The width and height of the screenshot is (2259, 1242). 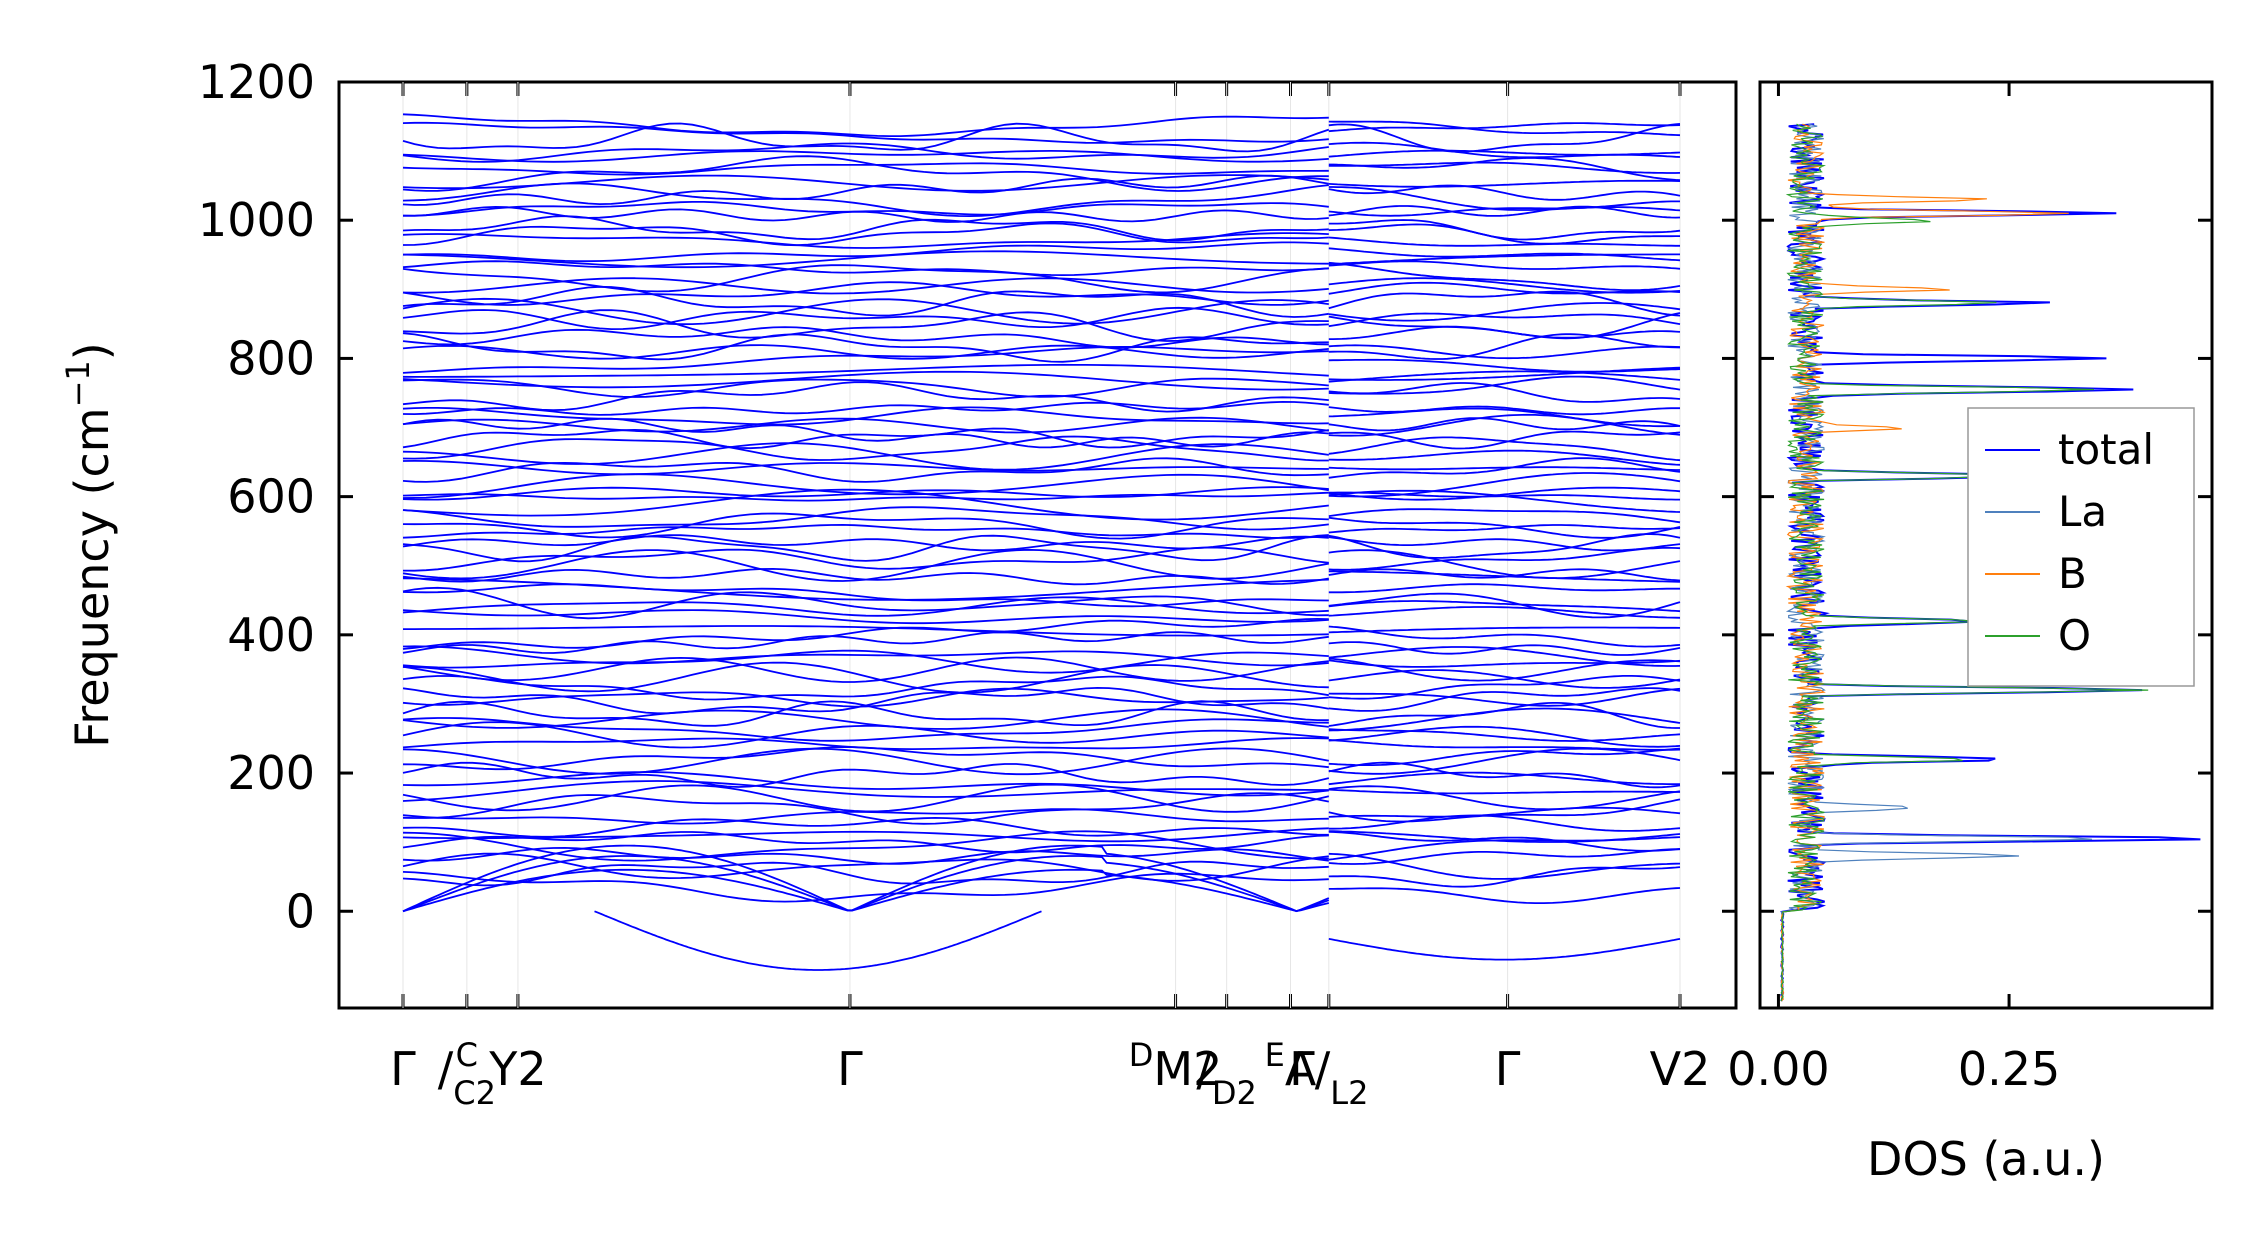 What do you see at coordinates (517, 1069) in the screenshot?
I see `x-tick-main: Y2` at bounding box center [517, 1069].